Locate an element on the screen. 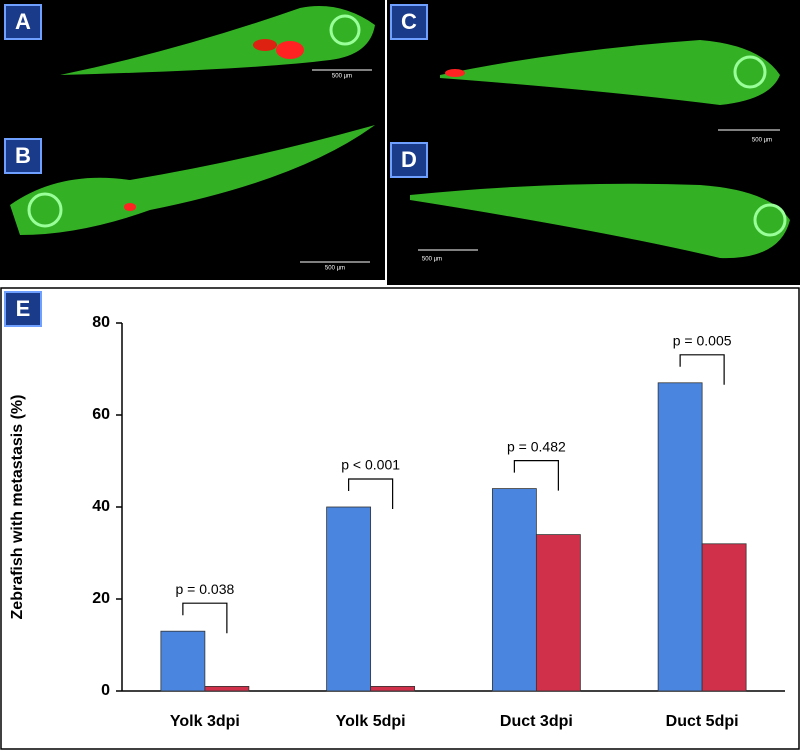  panel-label: E is located at coordinates (23, 308).